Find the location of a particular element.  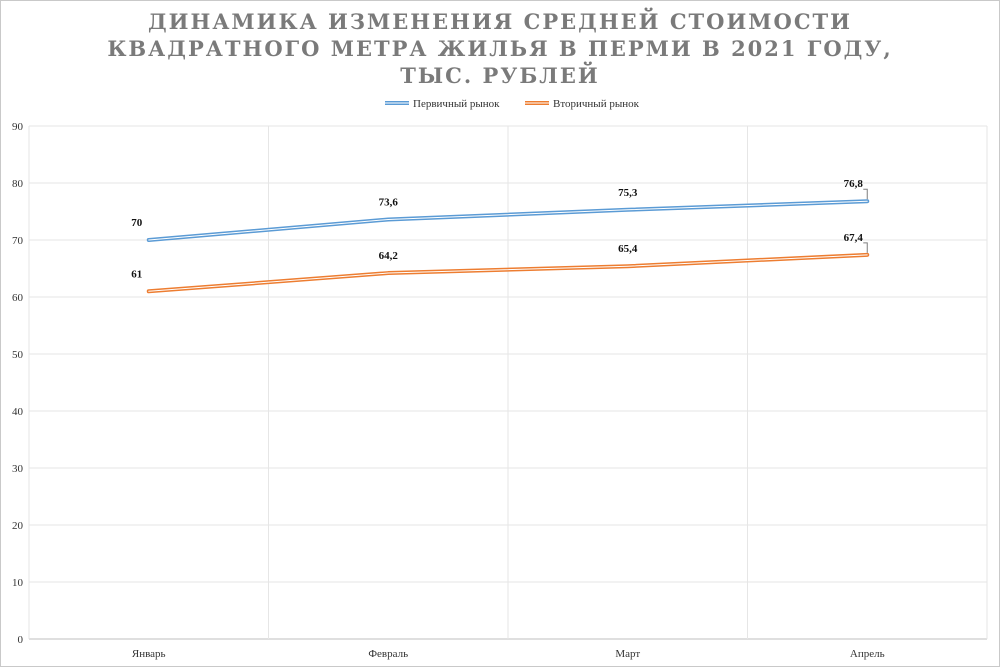

y-tick-label: 20 is located at coordinates (18, 526).